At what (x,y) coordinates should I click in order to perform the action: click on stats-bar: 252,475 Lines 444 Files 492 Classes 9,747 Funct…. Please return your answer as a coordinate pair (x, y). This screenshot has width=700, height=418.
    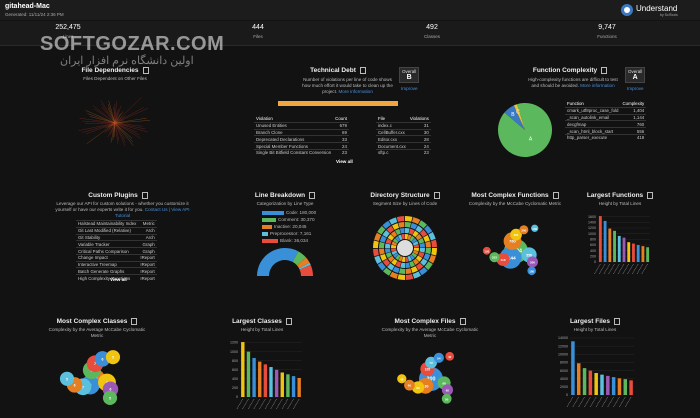
    Looking at the image, I should click on (350, 33).